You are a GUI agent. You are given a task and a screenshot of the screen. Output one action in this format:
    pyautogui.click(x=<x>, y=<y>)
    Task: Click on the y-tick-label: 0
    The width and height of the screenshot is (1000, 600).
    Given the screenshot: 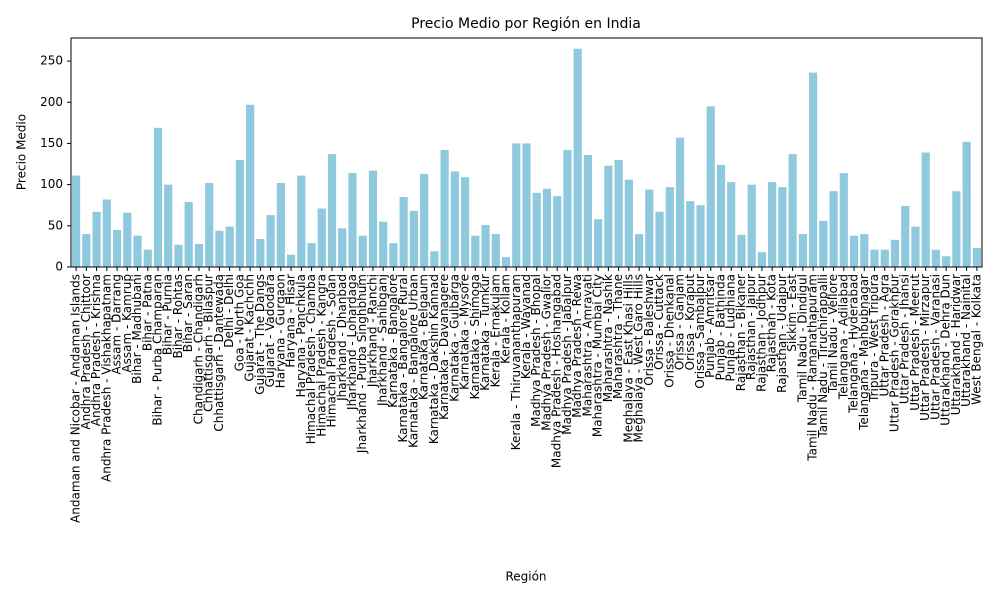 What is the action you would take?
    pyautogui.click(x=59, y=267)
    